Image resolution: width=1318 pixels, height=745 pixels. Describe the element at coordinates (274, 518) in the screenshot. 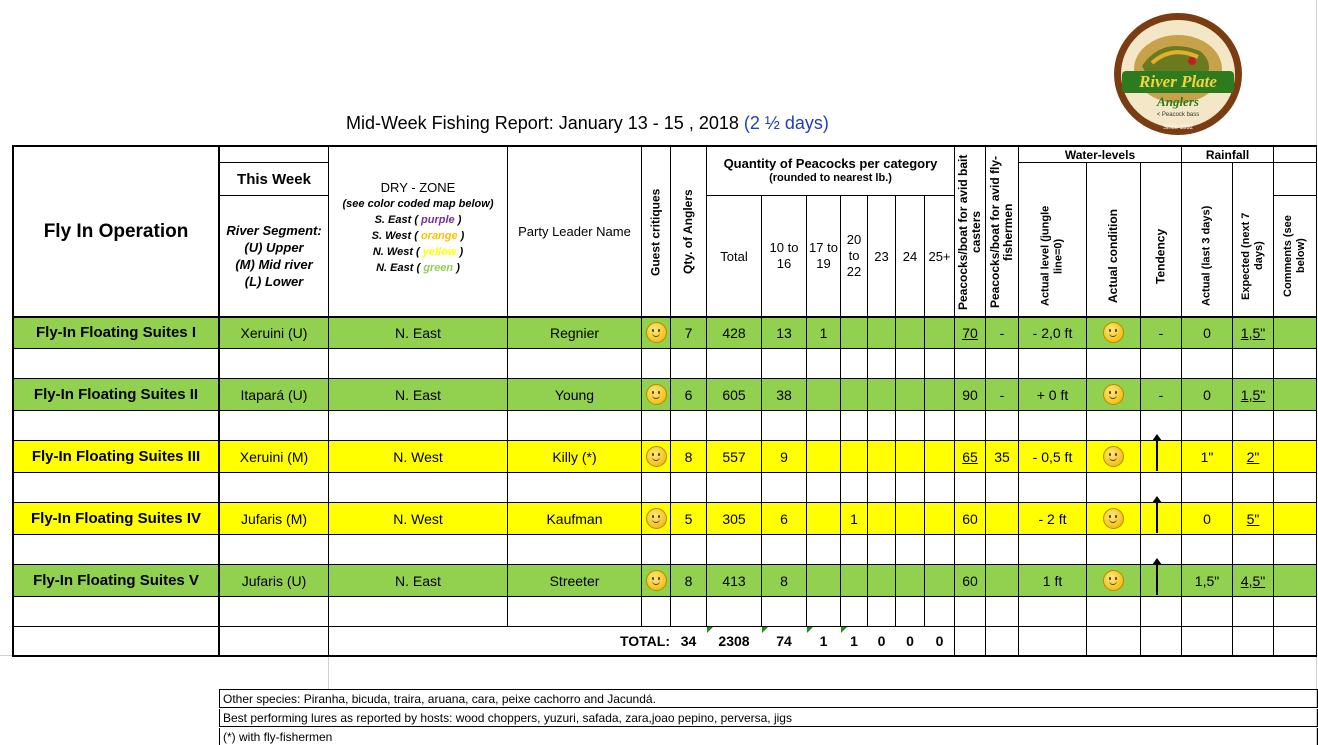

I see `row-segment: Jufaris (M)` at that location.